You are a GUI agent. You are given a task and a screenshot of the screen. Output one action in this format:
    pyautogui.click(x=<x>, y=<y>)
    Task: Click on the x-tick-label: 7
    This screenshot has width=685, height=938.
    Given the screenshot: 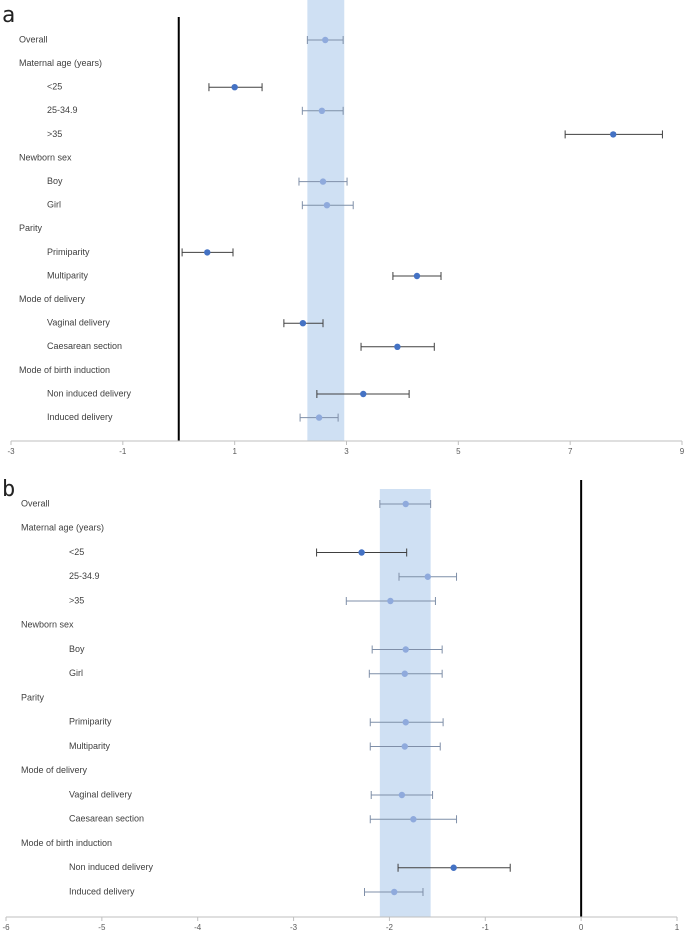 What is the action you would take?
    pyautogui.click(x=570, y=451)
    